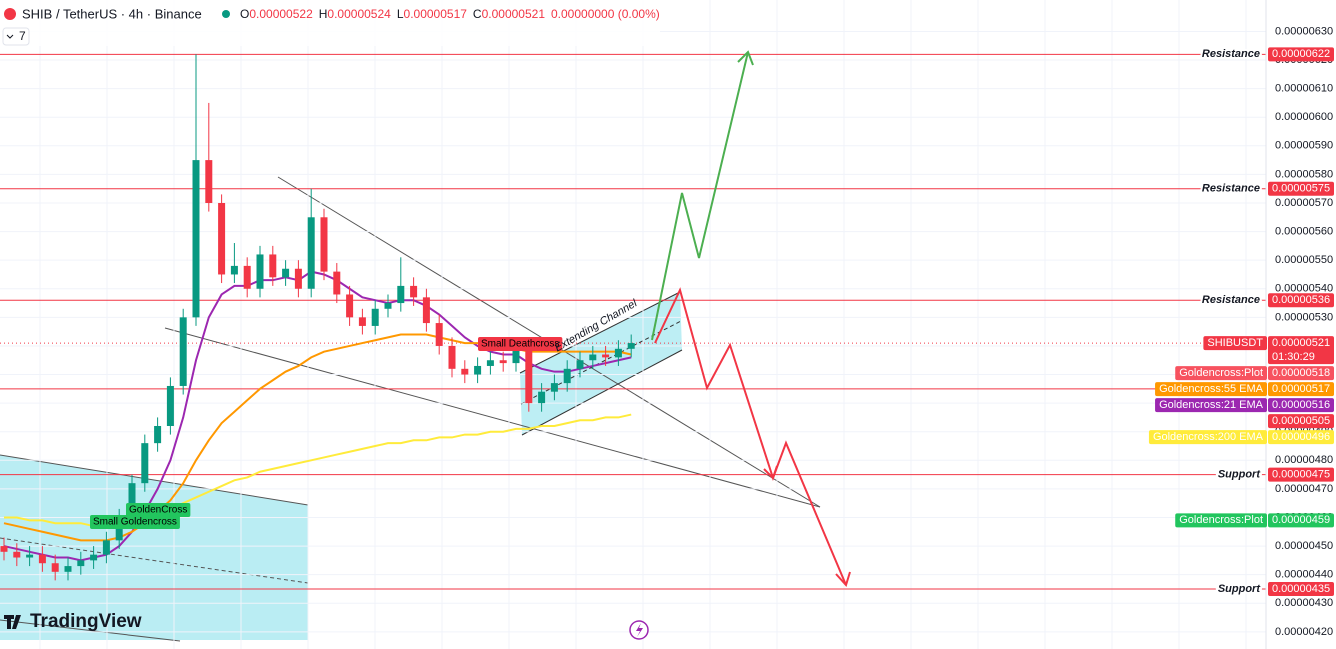 The height and width of the screenshot is (649, 1336). I want to click on price-tag-label: 0.00000536, so click(1301, 300).